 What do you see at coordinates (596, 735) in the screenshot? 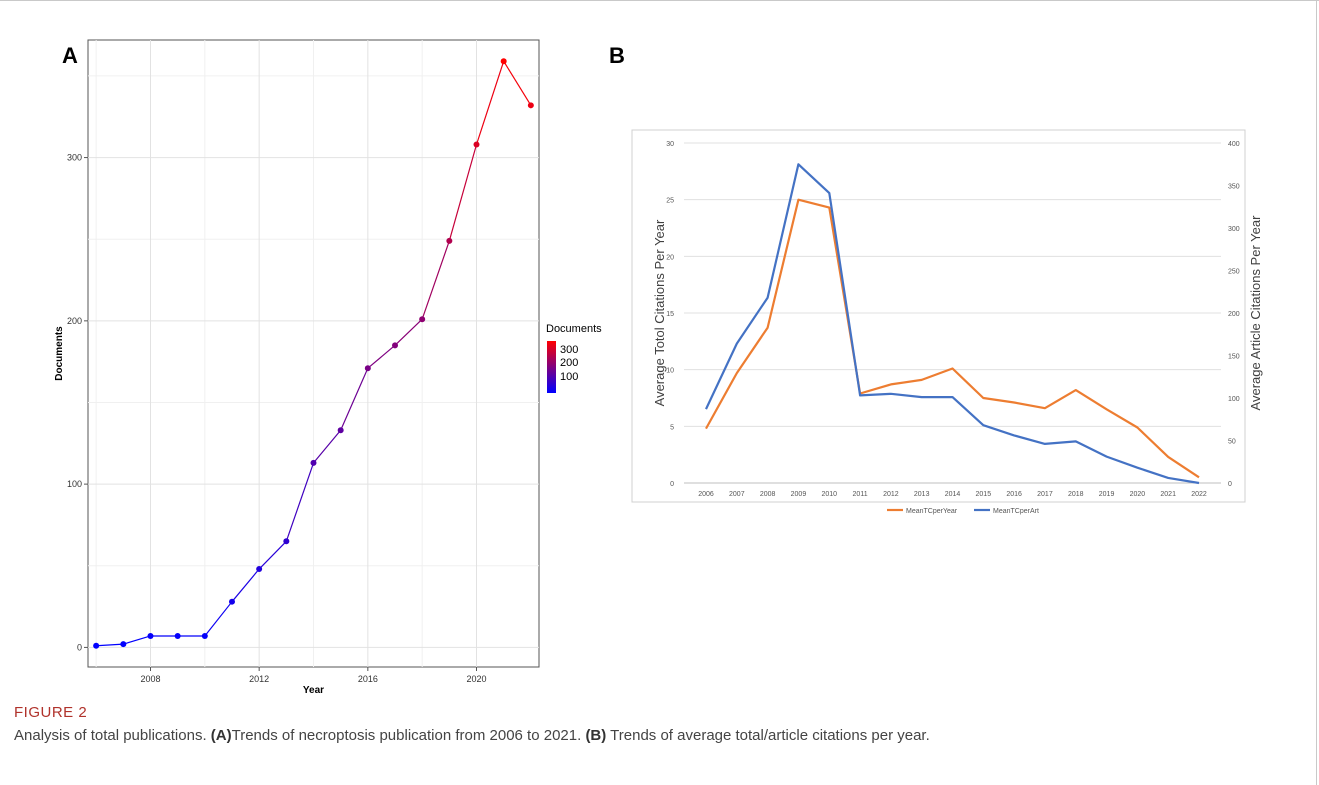
I see `caption-b-tag: (B)` at bounding box center [596, 735].